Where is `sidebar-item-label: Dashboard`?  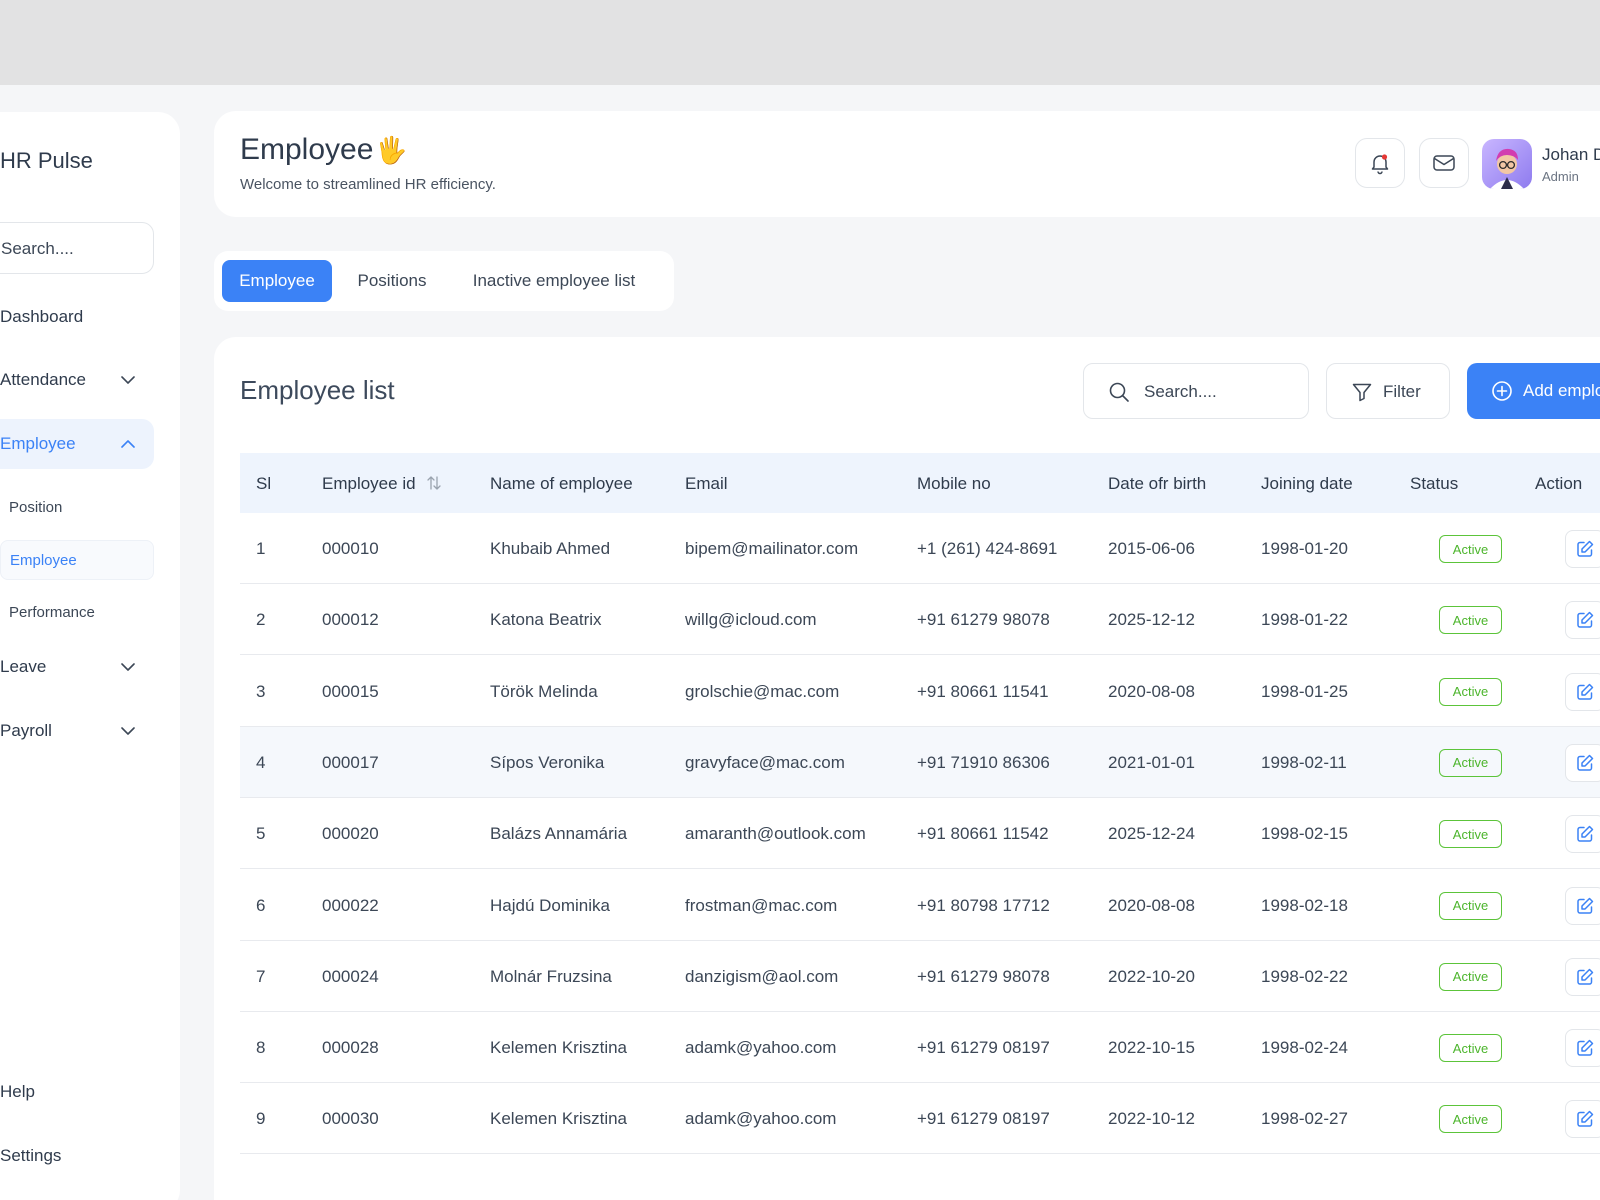 sidebar-item-label: Dashboard is located at coordinates (42, 316).